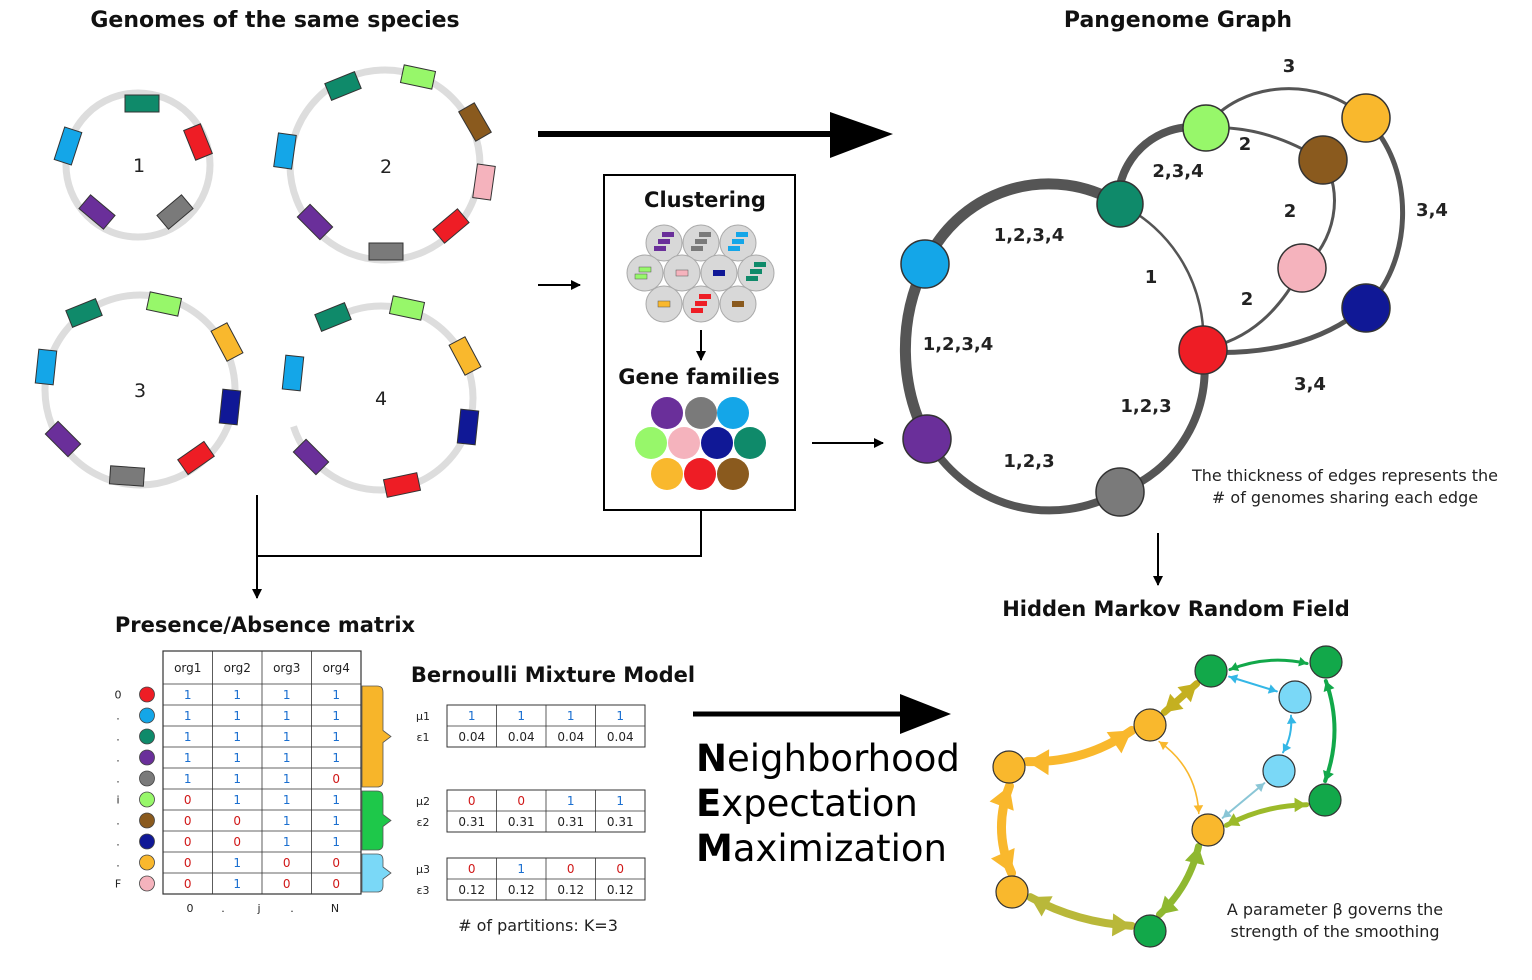 Image resolution: width=1532 pixels, height=980 pixels. I want to click on nem-word-neighborhood: eighborhood, so click(843, 758).